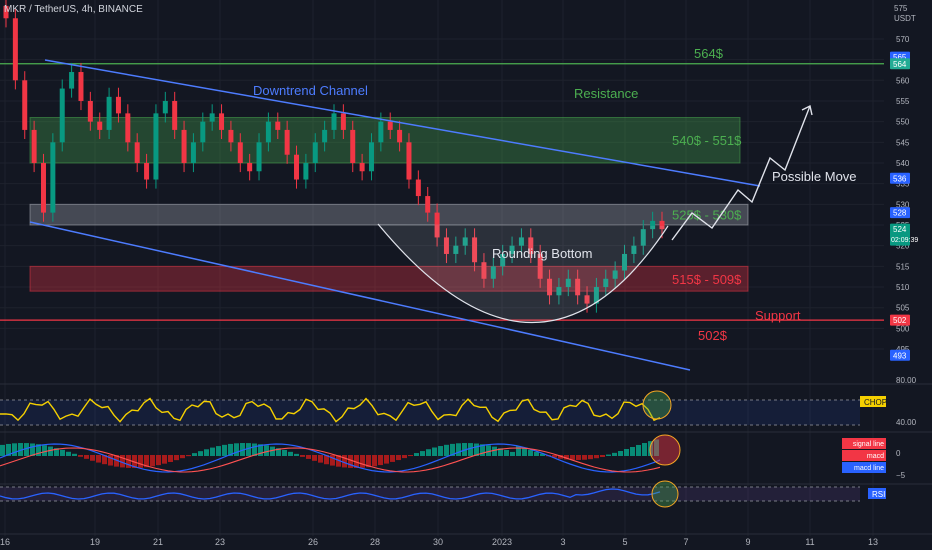  Describe the element at coordinates (904, 240) in the screenshot. I see `price-badge-extra-4: 02:09:39` at that location.